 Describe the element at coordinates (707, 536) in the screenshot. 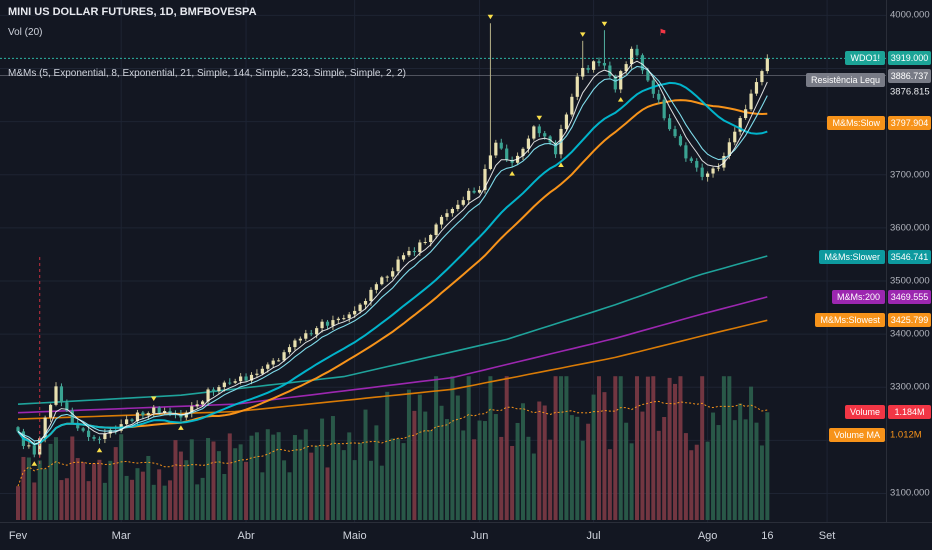

I see `time-axis-label: Ago` at that location.